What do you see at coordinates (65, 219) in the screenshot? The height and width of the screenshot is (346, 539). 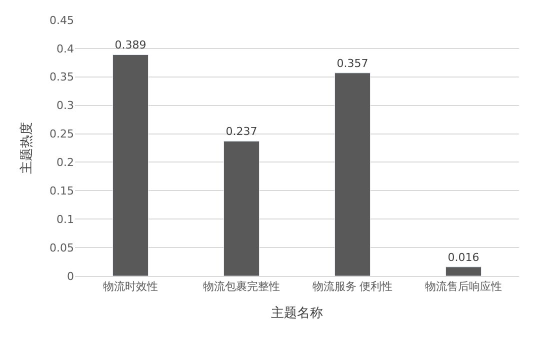 I see `y-tick-label: 0.1` at bounding box center [65, 219].